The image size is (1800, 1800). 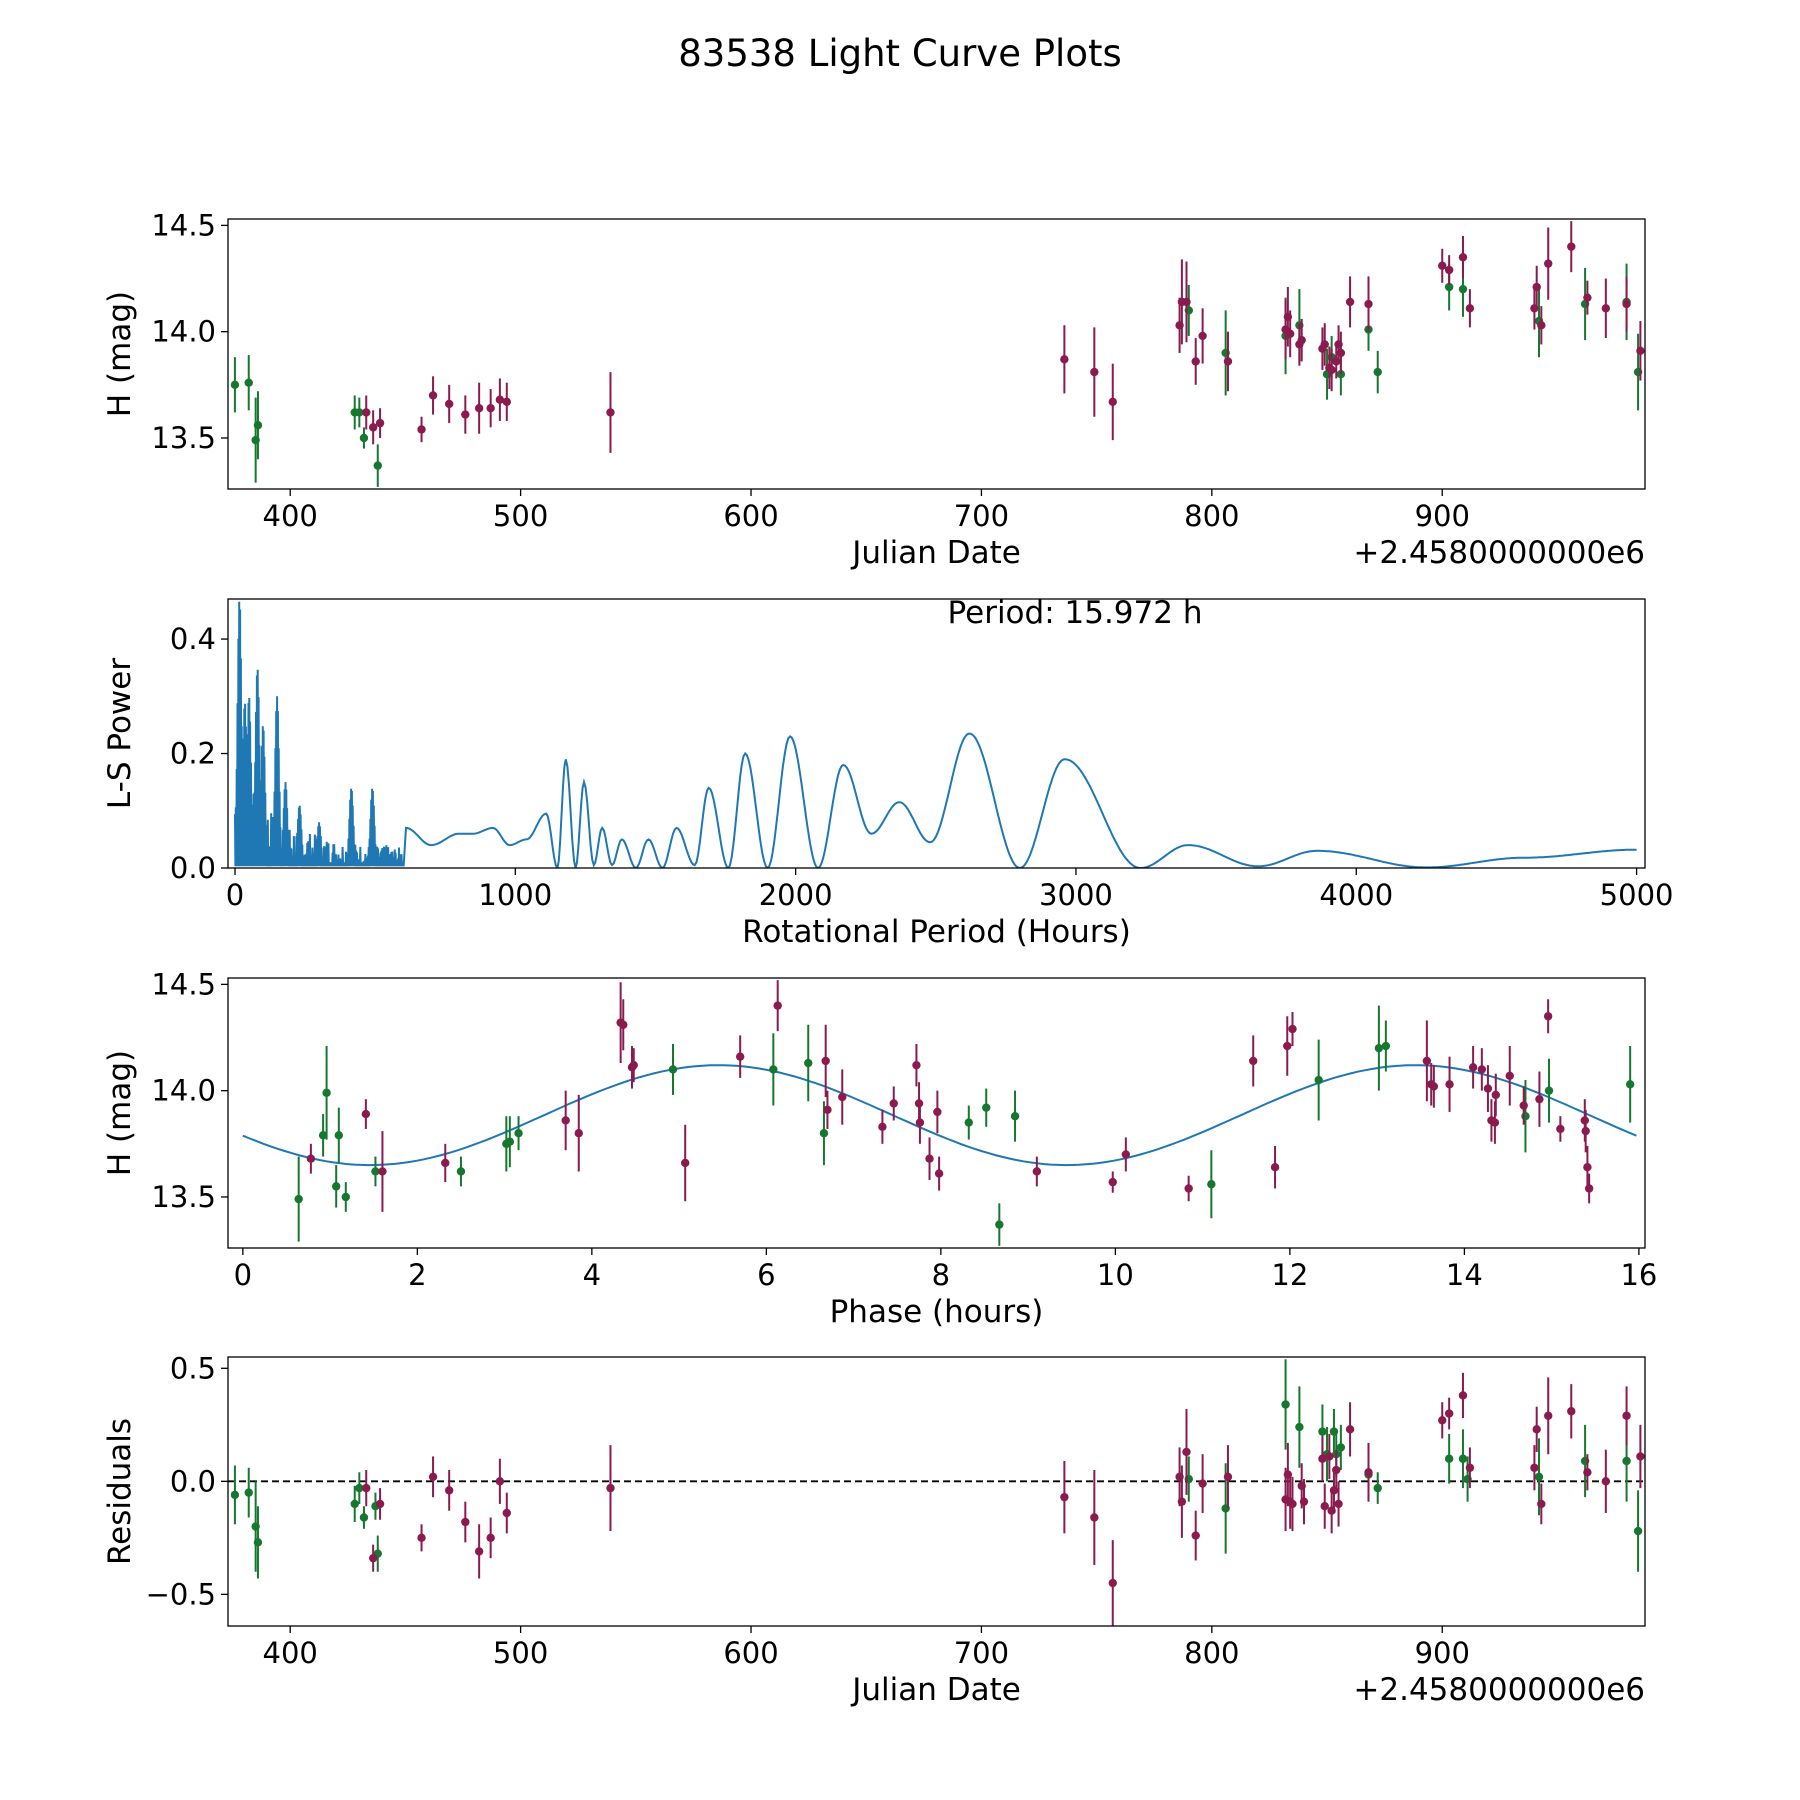 What do you see at coordinates (290, 516) in the screenshot?
I see `x-tick-label: 400` at bounding box center [290, 516].